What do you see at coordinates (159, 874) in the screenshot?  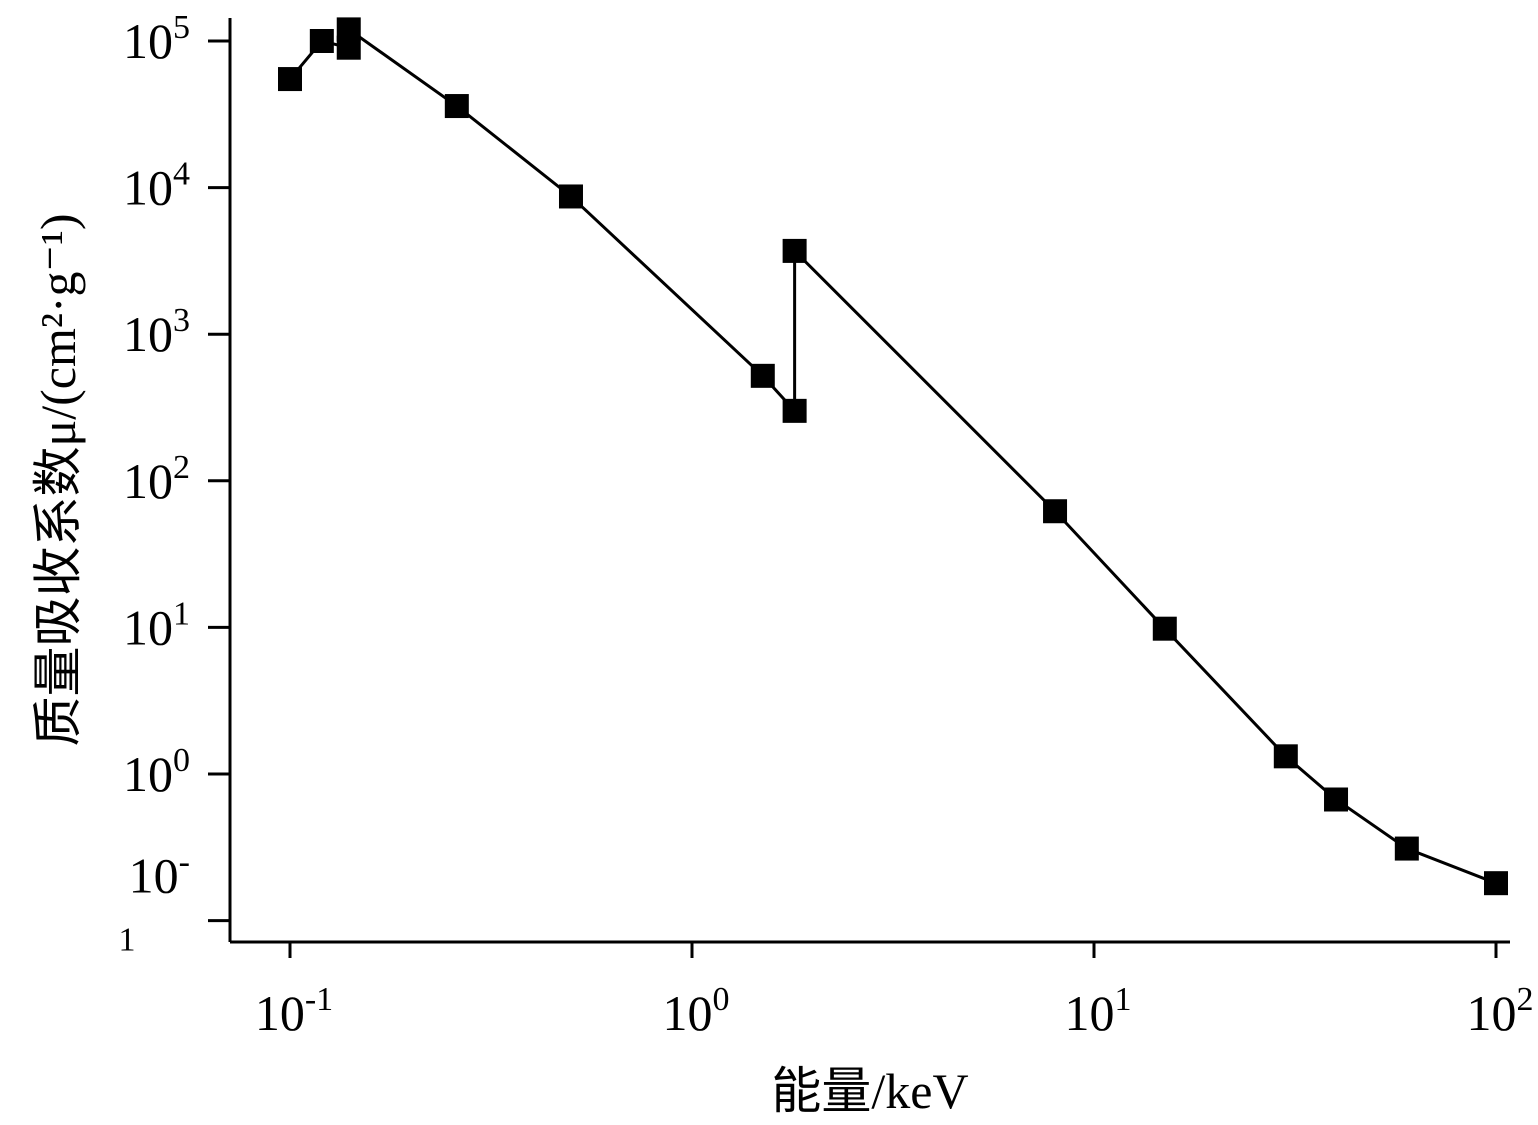 I see `y-tick-label: 10-` at bounding box center [159, 874].